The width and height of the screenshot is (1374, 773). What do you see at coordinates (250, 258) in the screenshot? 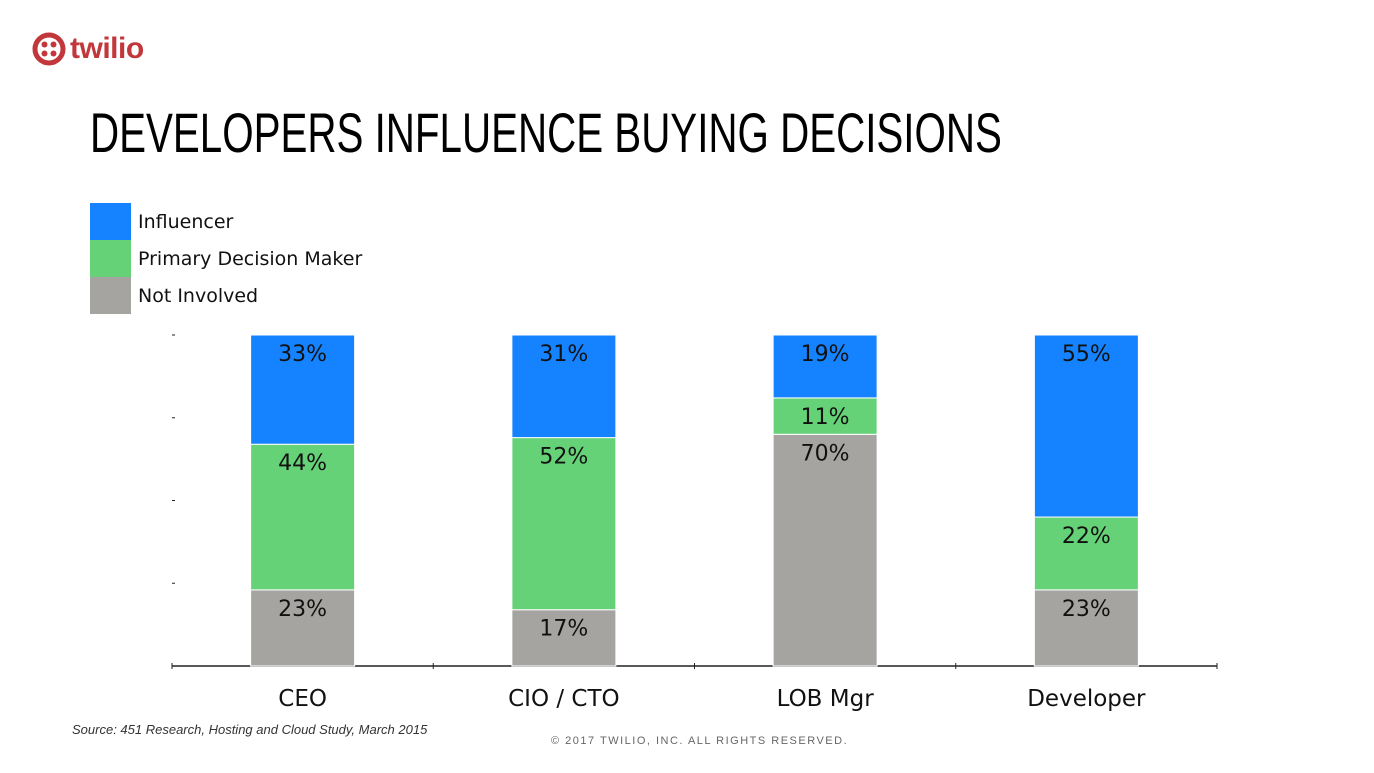
I see `legend-label: Primary Decision Maker` at bounding box center [250, 258].